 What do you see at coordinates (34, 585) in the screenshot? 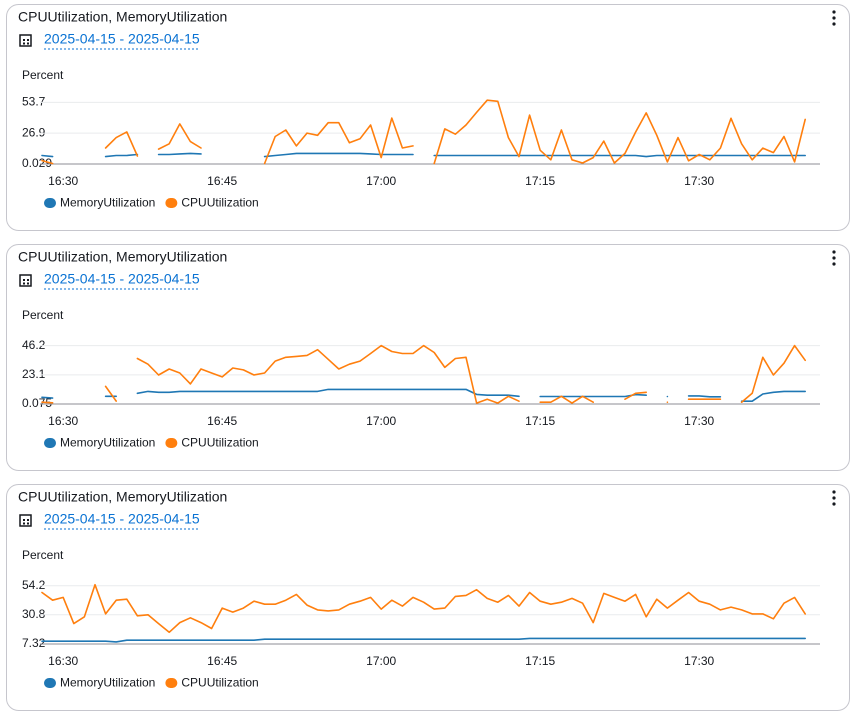
I see `y-tick-label: 54.2` at bounding box center [34, 585].